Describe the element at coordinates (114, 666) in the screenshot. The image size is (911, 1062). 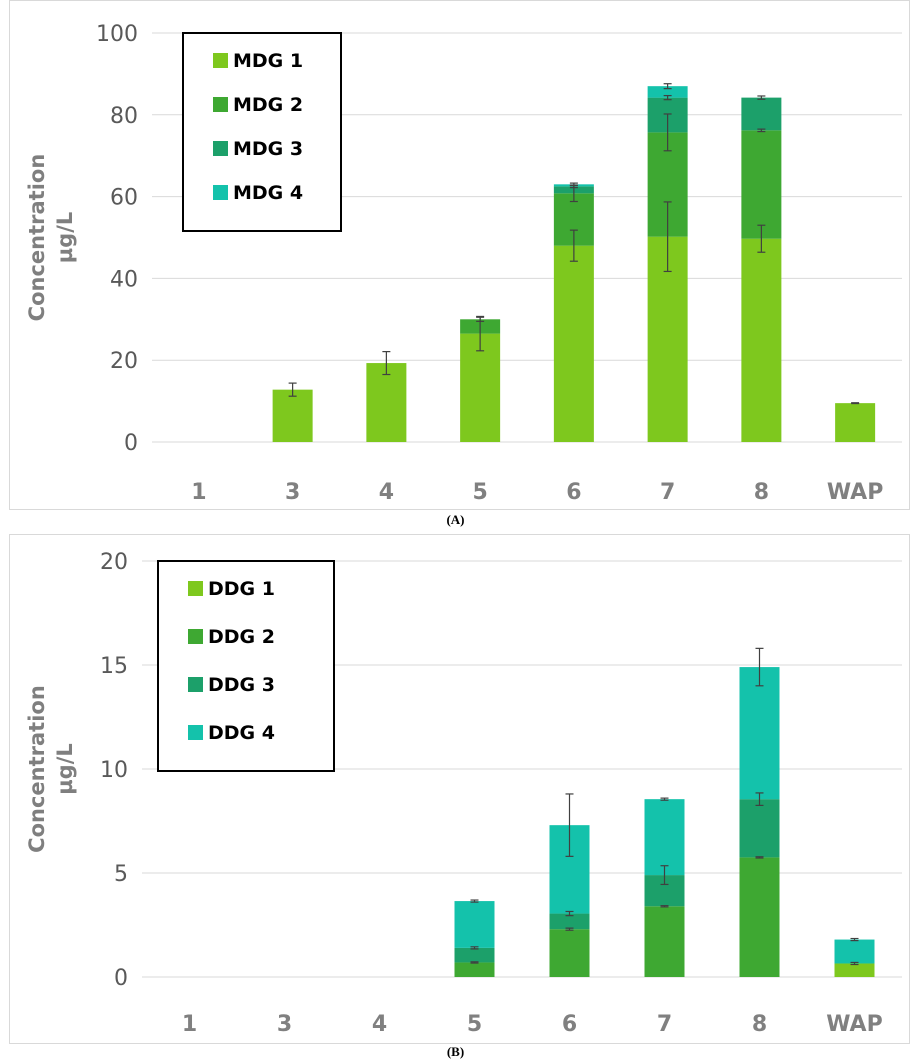
I see `y-tick-label: 15` at that location.